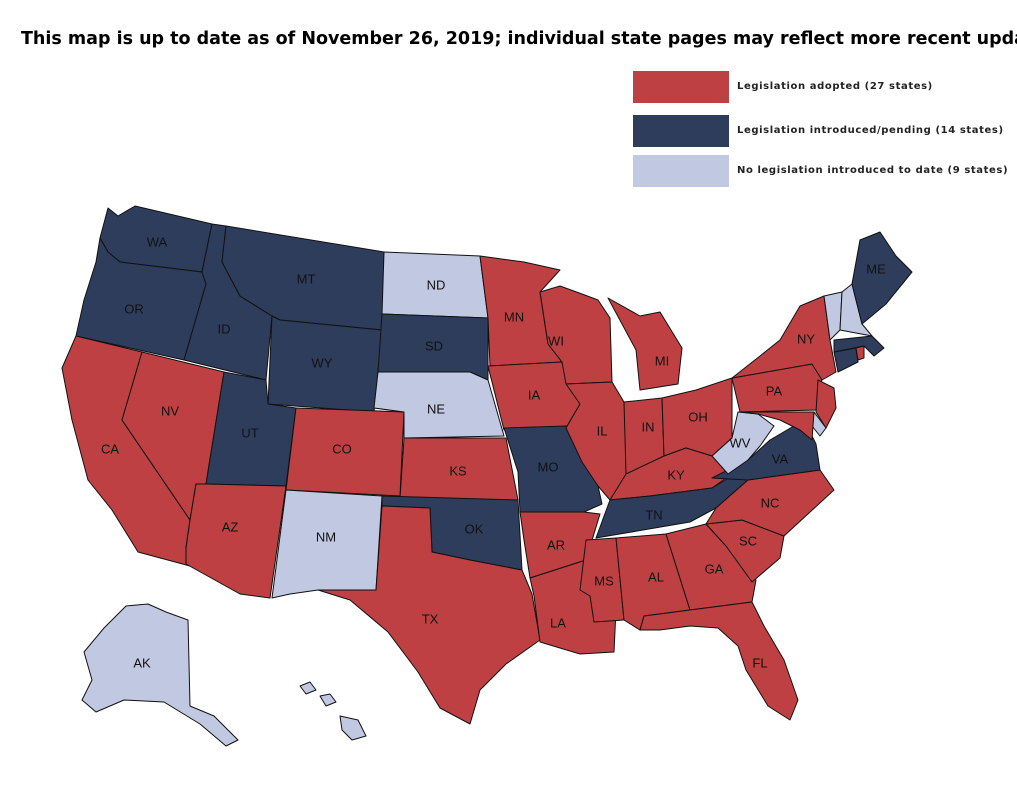  What do you see at coordinates (325, 364) in the screenshot?
I see `state-wy` at bounding box center [325, 364].